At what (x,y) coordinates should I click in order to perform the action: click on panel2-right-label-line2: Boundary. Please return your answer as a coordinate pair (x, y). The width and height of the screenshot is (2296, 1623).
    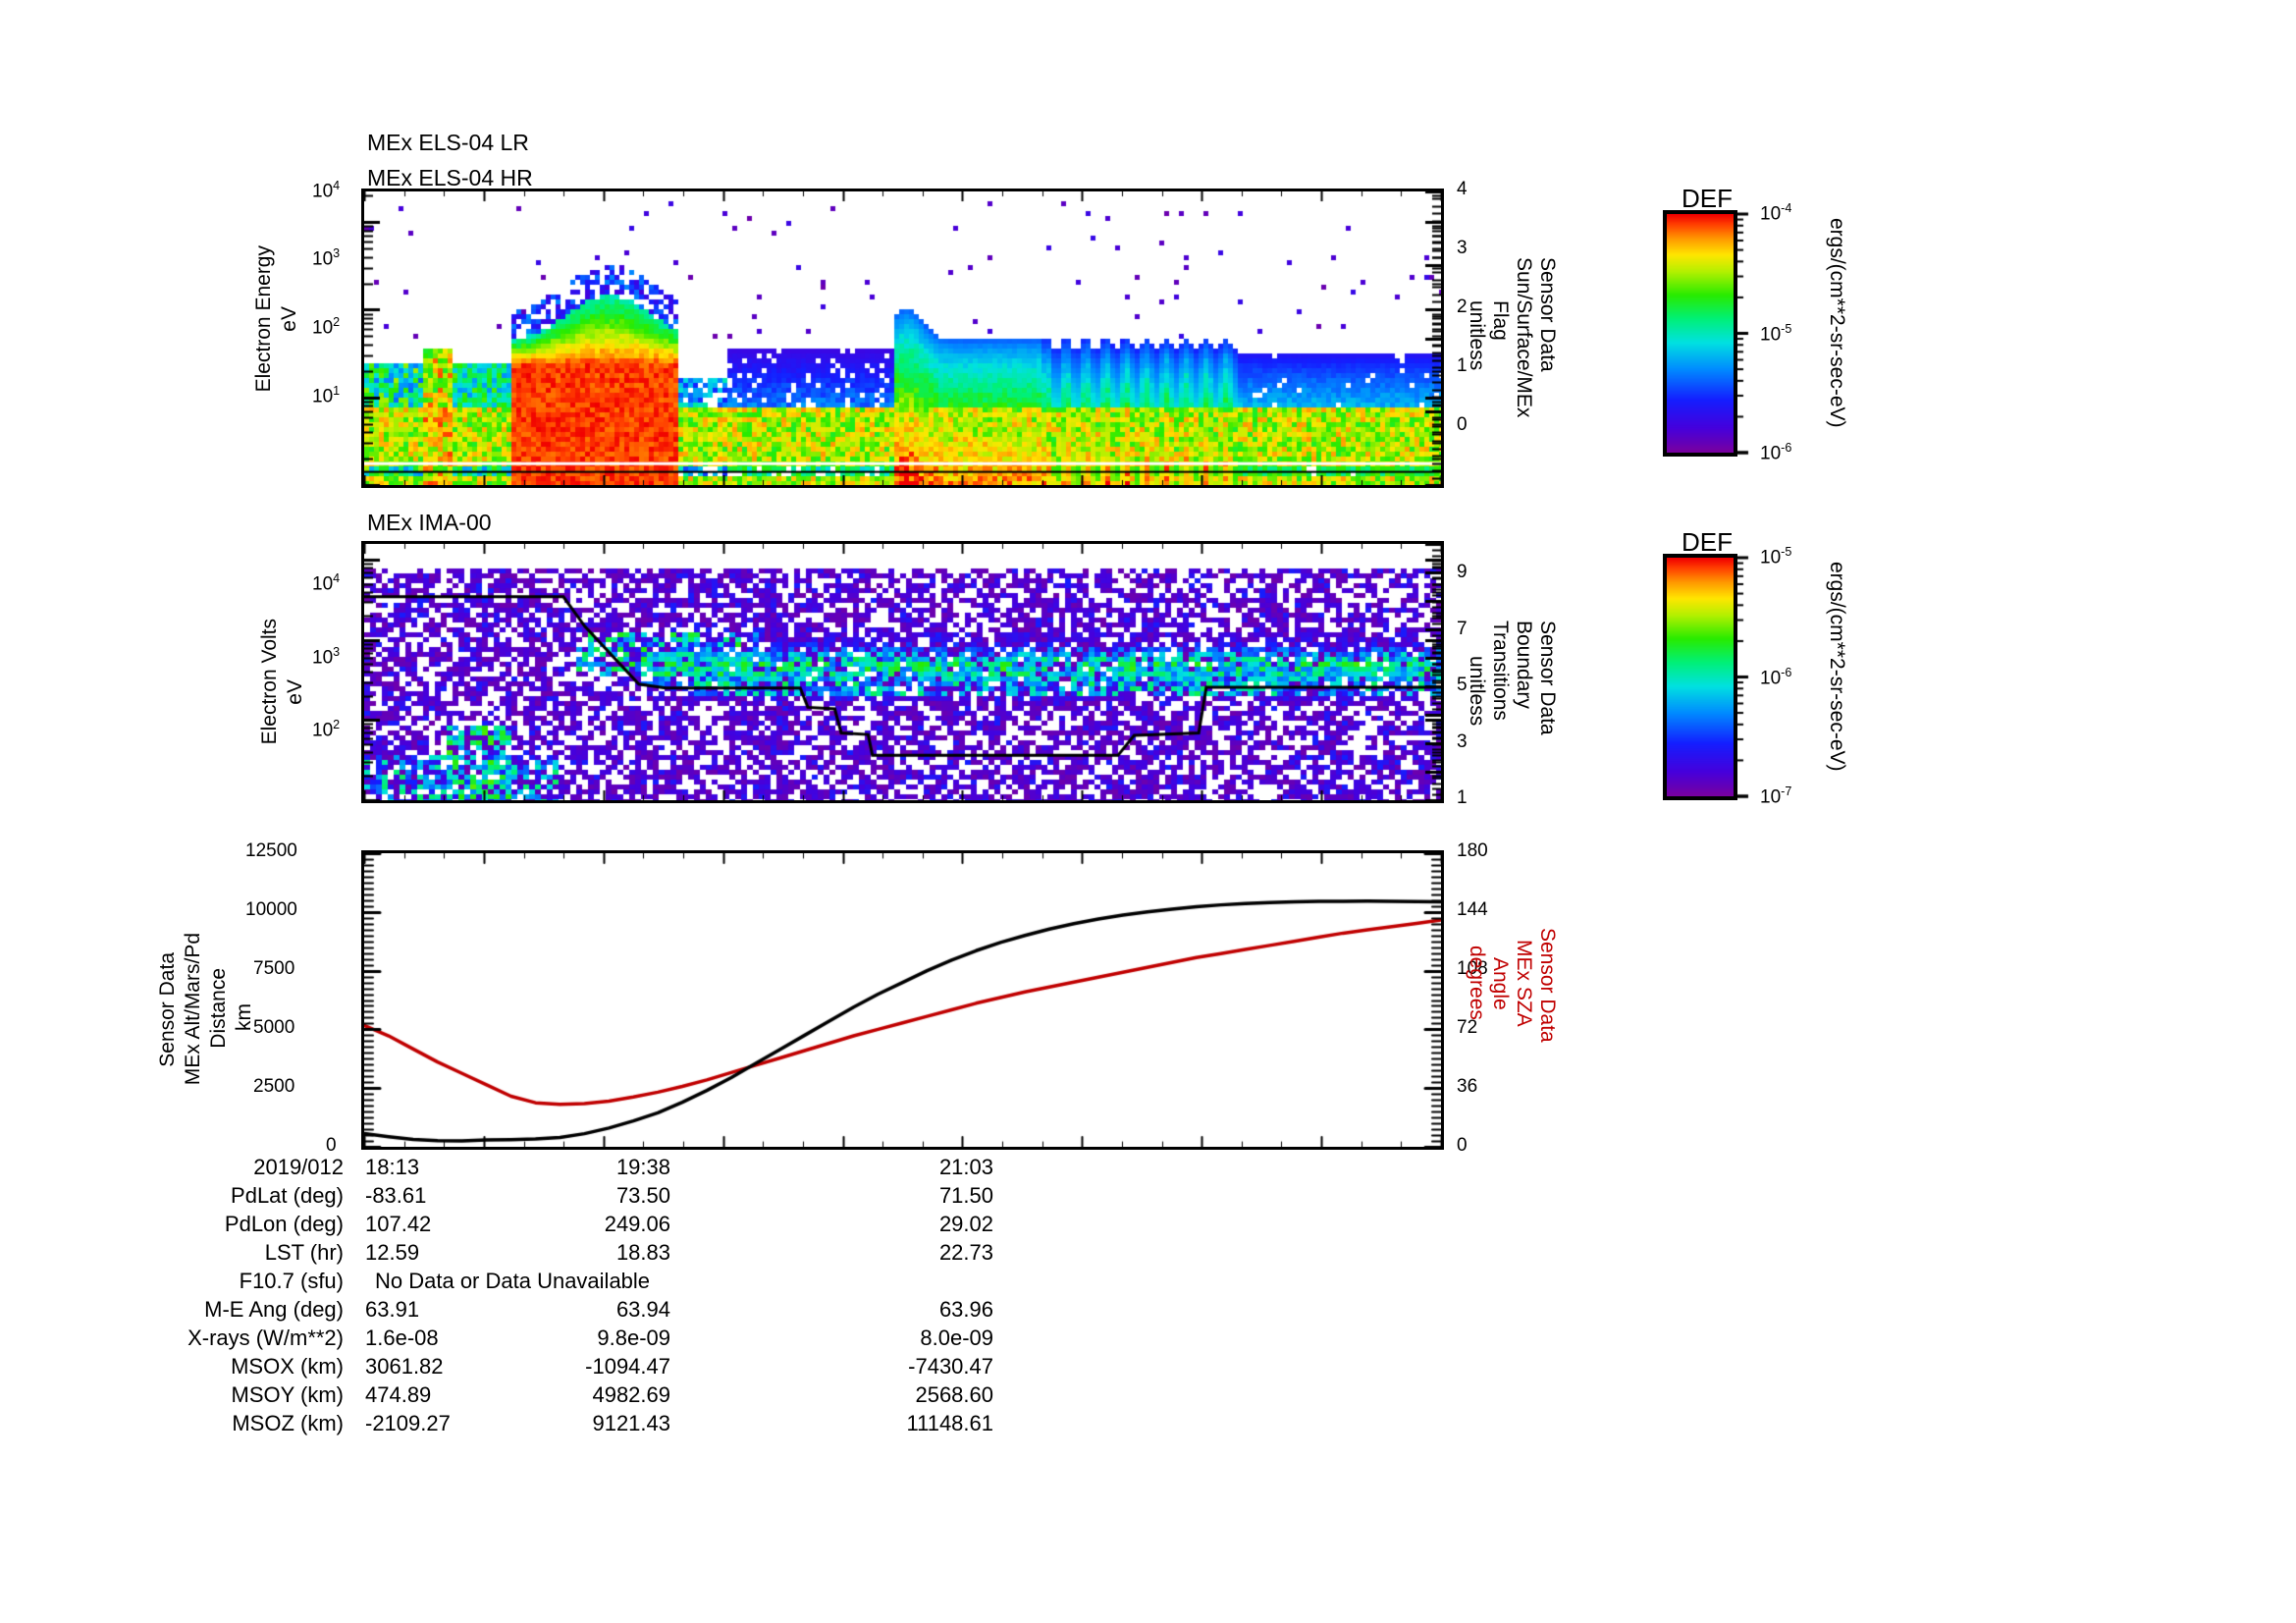
    Looking at the image, I should click on (1524, 665).